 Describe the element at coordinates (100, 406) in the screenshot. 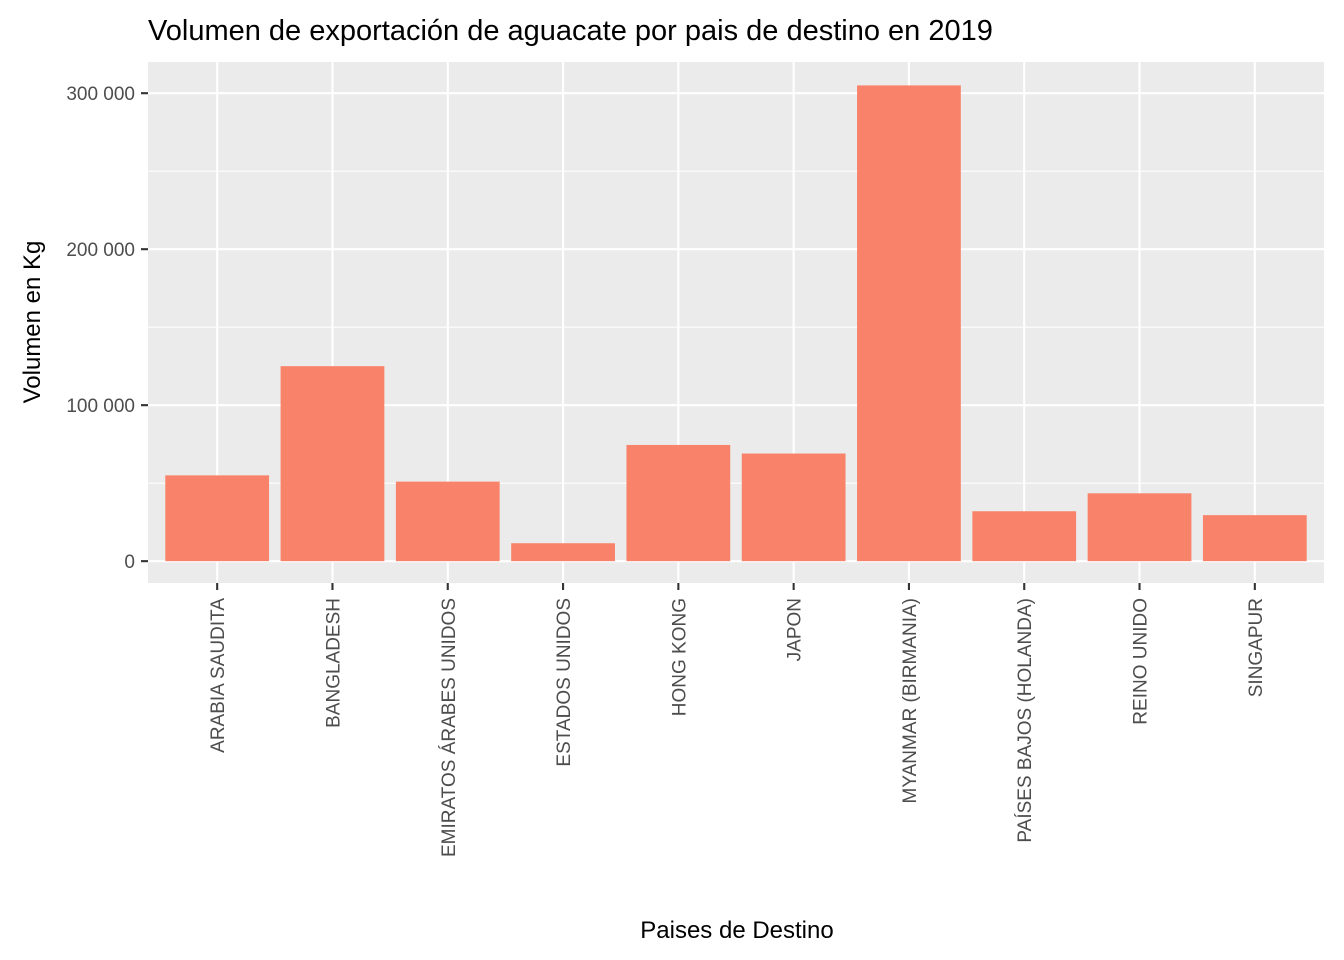

I see `y-tick-label: 100 000` at that location.